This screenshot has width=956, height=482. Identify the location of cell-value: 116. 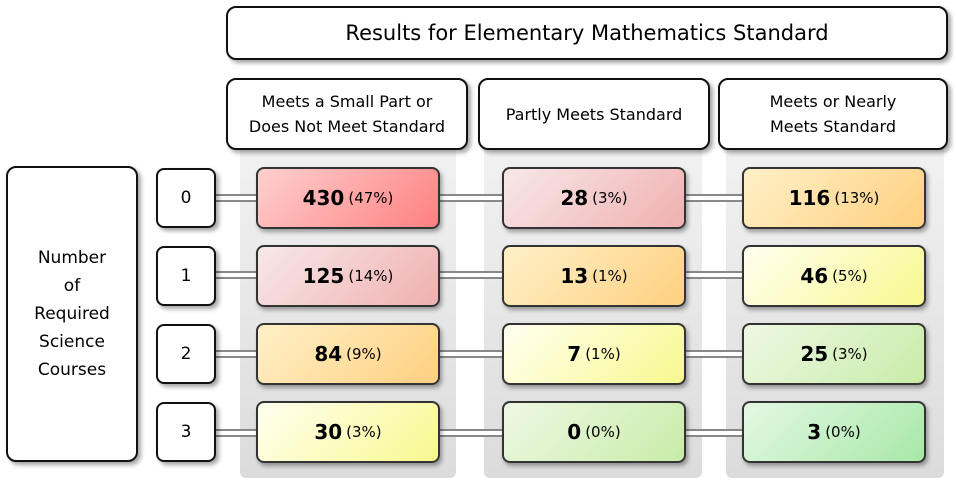
(809, 198).